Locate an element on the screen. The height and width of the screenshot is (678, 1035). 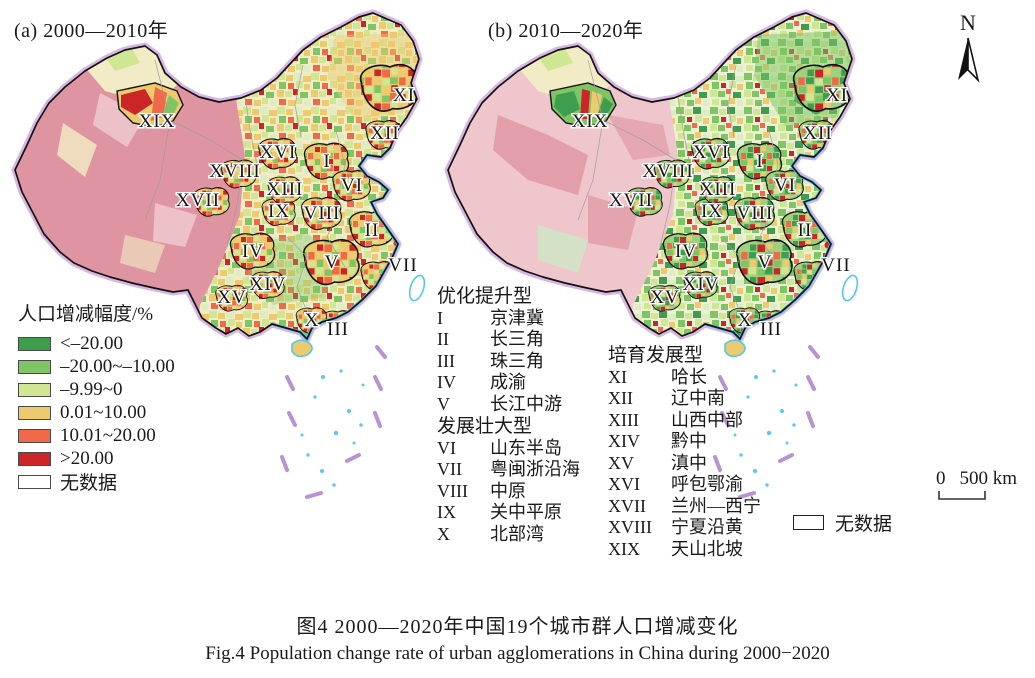
panel-a-title: (a) 2000—2010年 is located at coordinates (91, 31).